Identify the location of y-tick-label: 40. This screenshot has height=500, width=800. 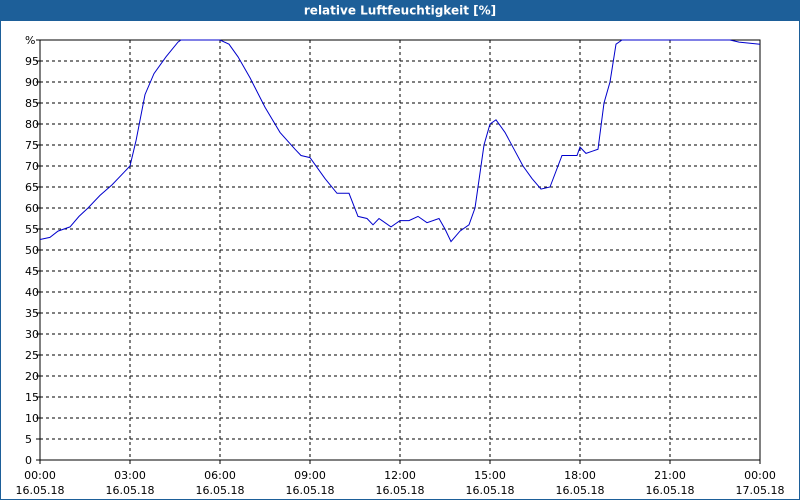
(32, 292).